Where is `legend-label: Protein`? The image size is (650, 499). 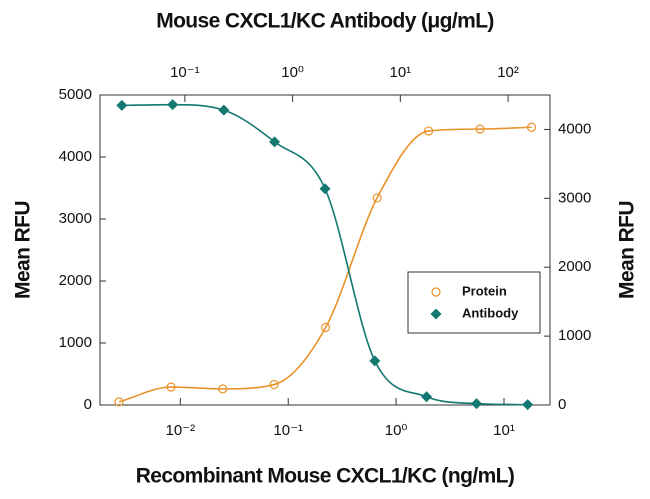
legend-label: Protein is located at coordinates (484, 290).